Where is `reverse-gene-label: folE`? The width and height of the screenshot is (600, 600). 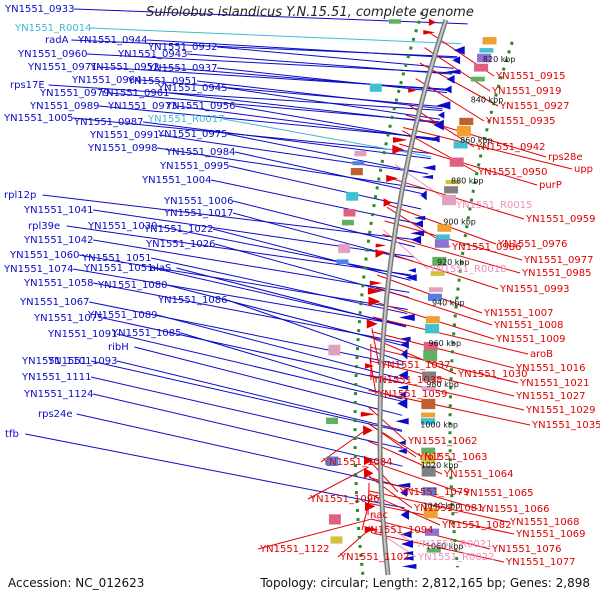
reverse-gene-label: folE is located at coordinates (433, 457).